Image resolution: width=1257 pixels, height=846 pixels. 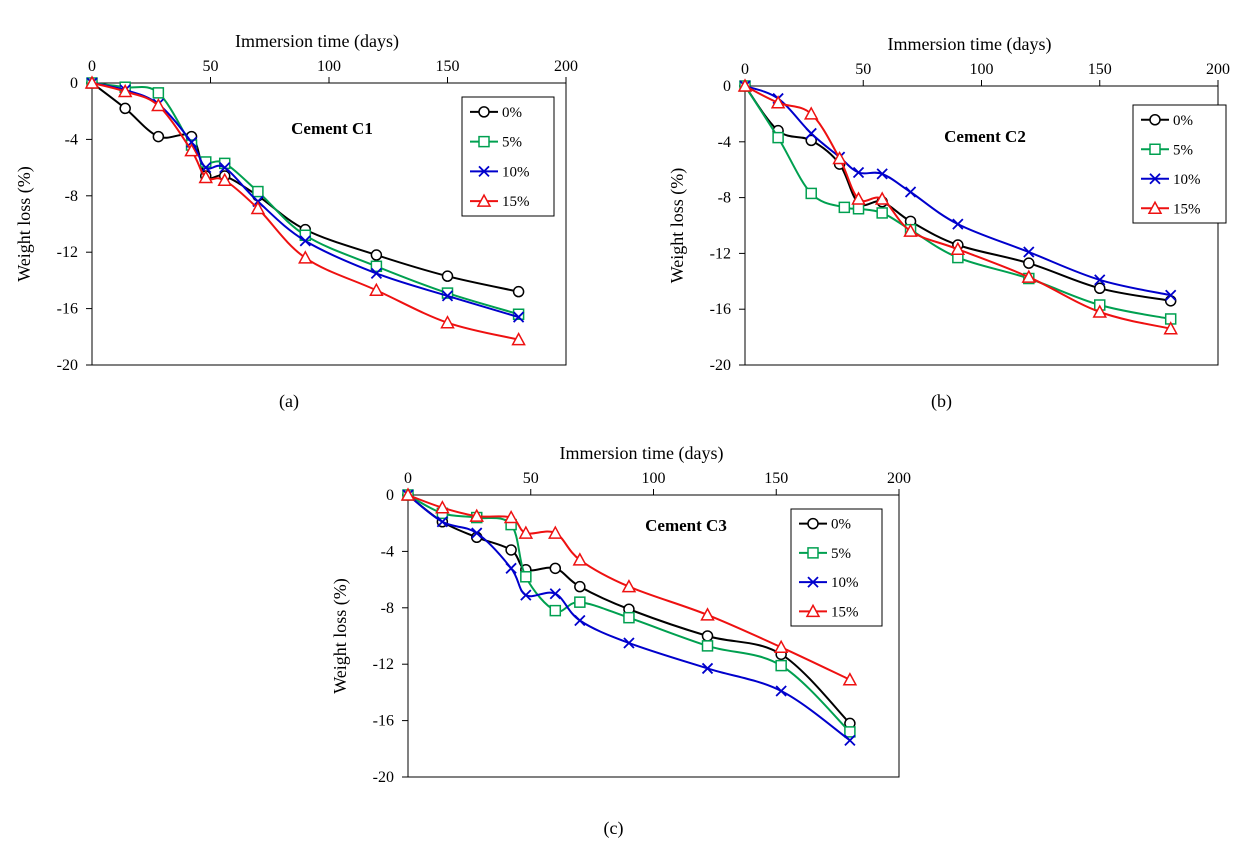 What do you see at coordinates (448, 66) in the screenshot?
I see `x-tick-label: 150` at bounding box center [448, 66].